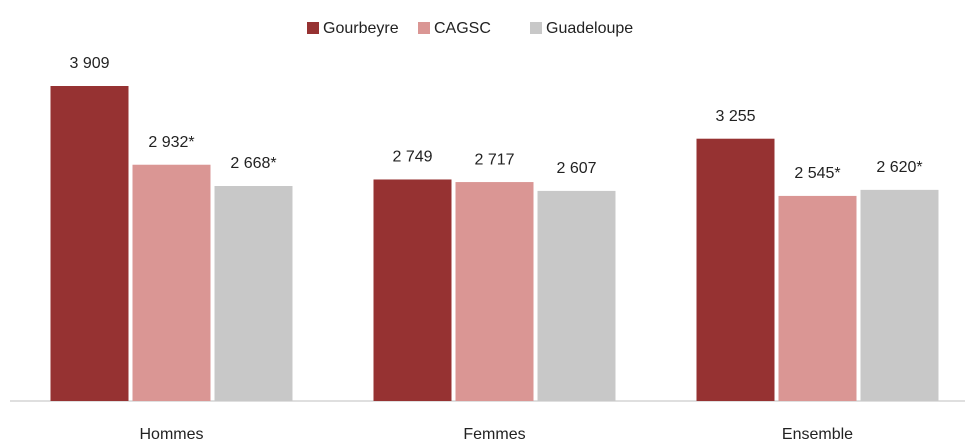  What do you see at coordinates (494, 159) in the screenshot?
I see `data-label: 2 717` at bounding box center [494, 159].